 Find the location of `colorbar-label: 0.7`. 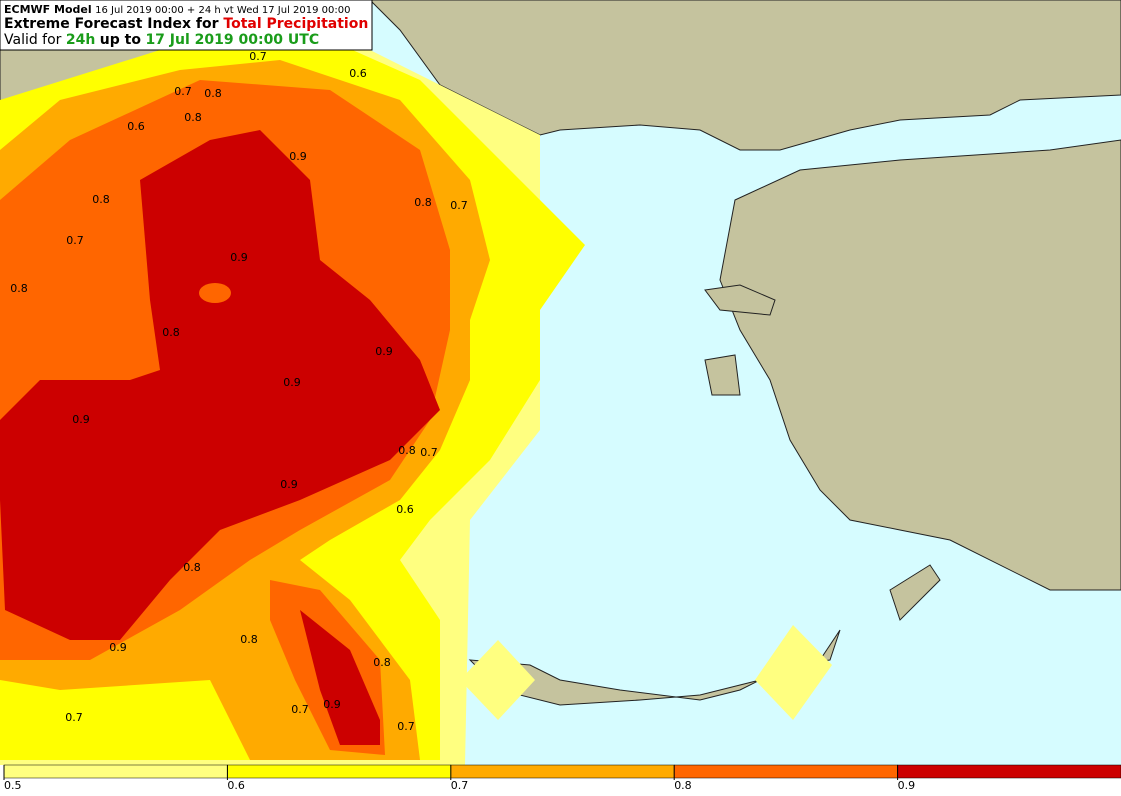

colorbar-label: 0.7 is located at coordinates (460, 785).